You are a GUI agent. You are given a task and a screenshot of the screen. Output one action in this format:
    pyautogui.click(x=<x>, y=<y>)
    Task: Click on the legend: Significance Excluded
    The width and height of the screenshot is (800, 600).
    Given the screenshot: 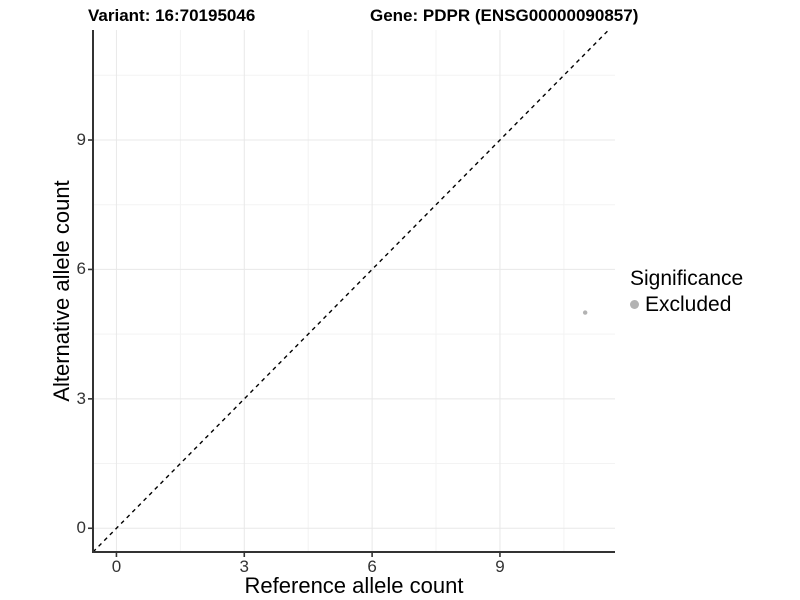 What is the action you would take?
    pyautogui.click(x=686, y=291)
    